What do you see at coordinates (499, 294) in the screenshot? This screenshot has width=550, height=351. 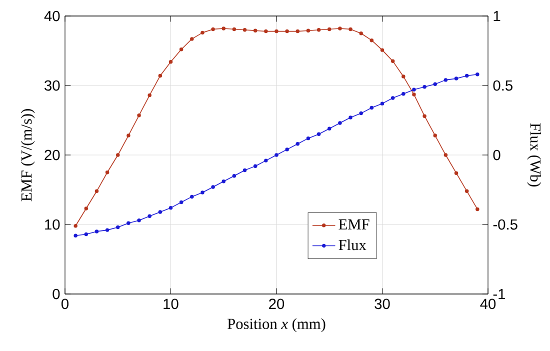 I see `y2-tick-label: -1` at bounding box center [499, 294].